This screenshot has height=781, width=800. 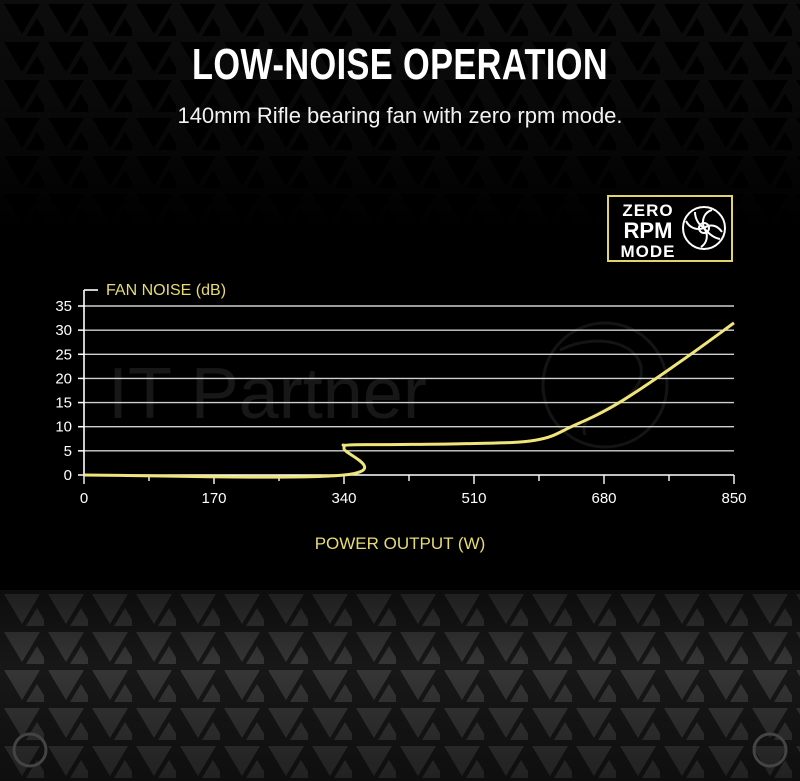 I want to click on x-tick-label: 170, so click(x=213, y=498).